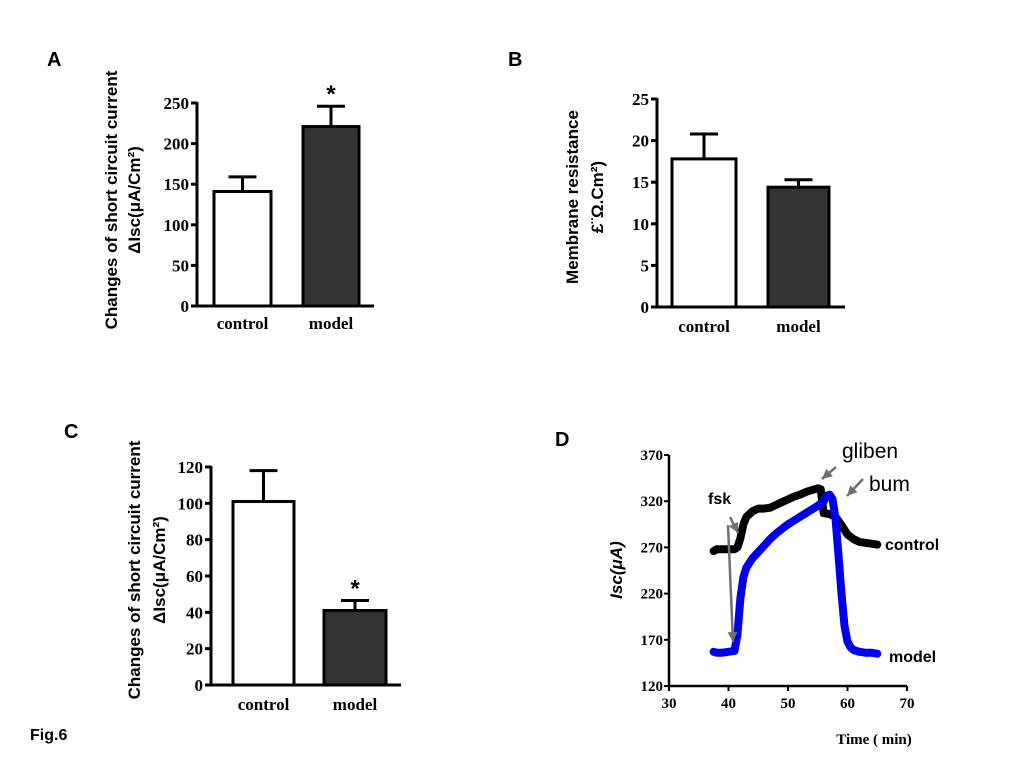 The height and width of the screenshot is (768, 1024). Describe the element at coordinates (652, 687) in the screenshot. I see `panel-d-y-tick-label: 120` at that location.